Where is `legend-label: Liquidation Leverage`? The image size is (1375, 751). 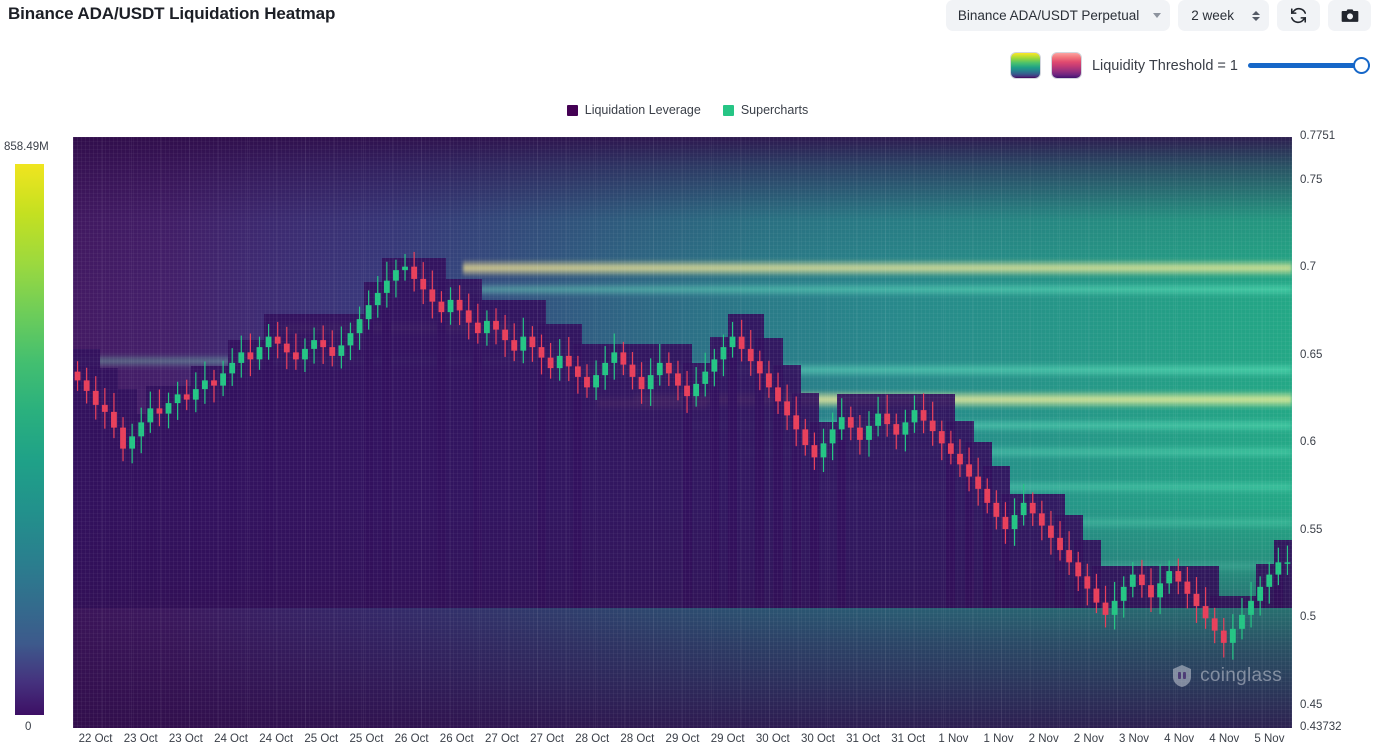
legend-label: Liquidation Leverage is located at coordinates (642, 110).